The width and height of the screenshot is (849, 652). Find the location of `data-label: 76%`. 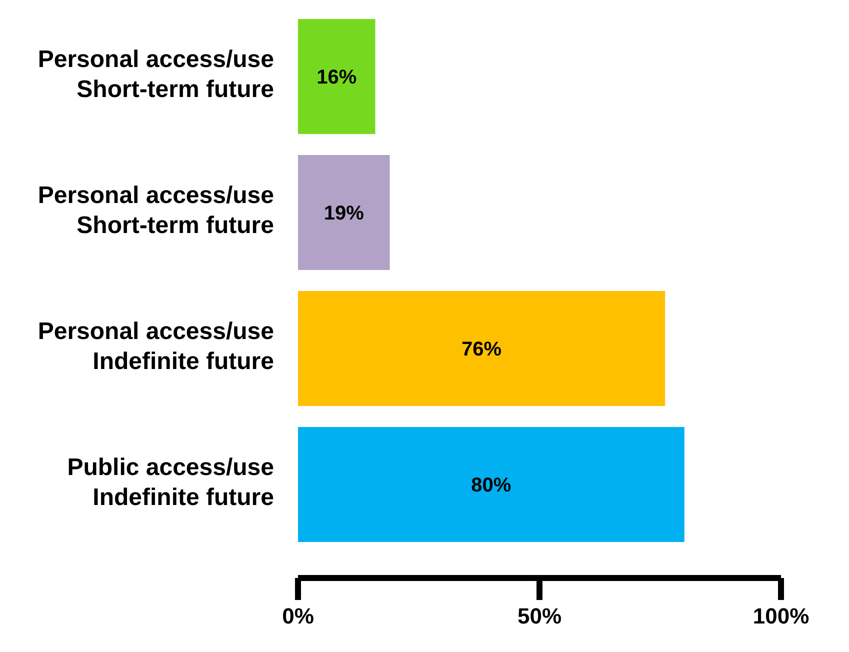

data-label: 76% is located at coordinates (482, 349).